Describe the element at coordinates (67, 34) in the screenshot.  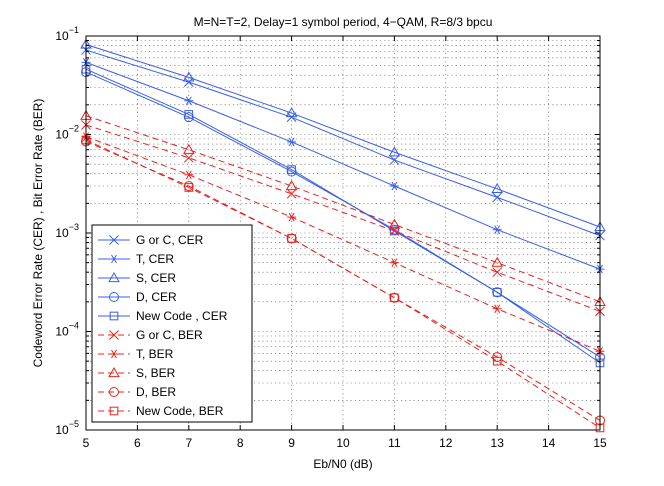
I see `y-tick-label: 10⁻¹` at that location.